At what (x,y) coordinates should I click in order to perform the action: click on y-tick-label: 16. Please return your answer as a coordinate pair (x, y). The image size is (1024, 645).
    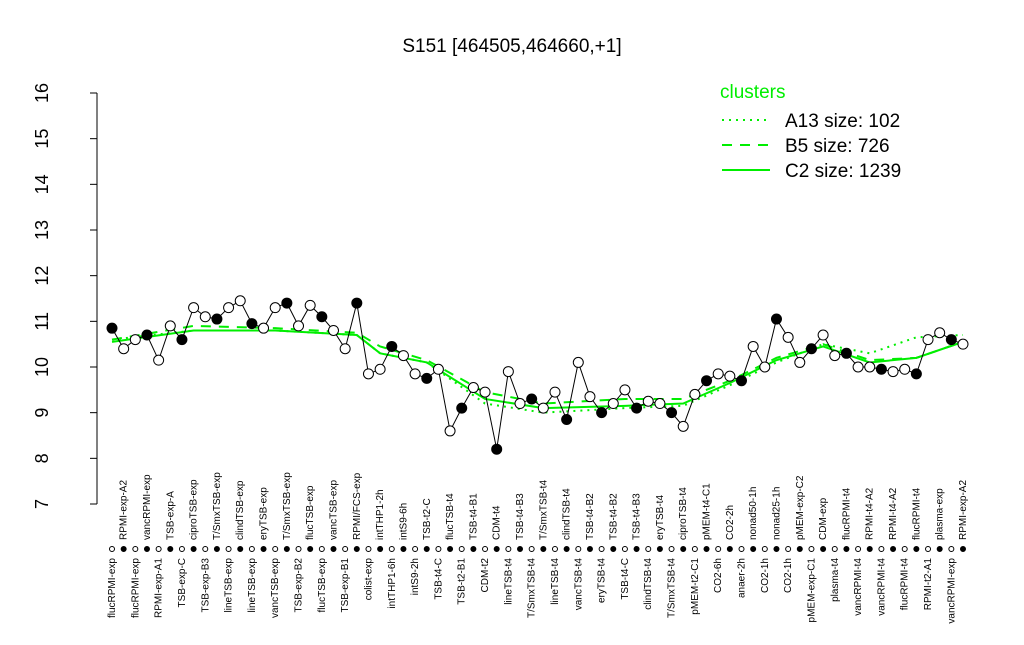
    Looking at the image, I should click on (42, 93).